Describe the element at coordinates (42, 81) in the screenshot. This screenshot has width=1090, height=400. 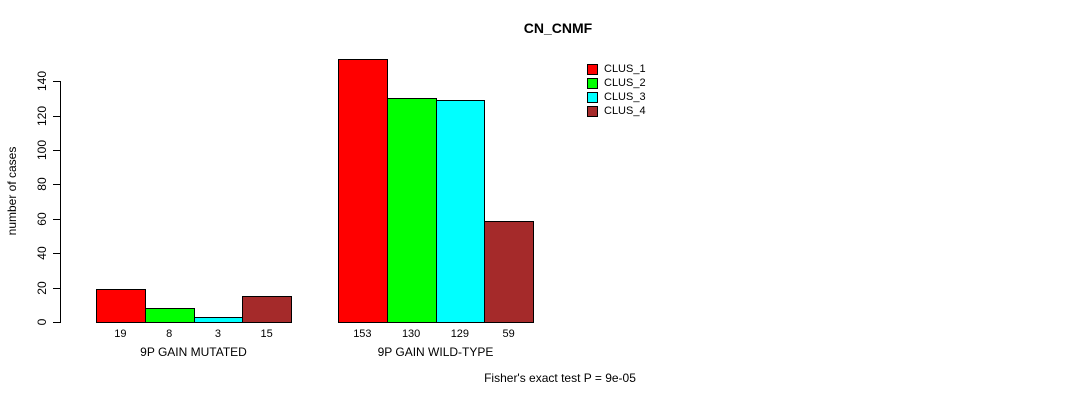
I see `y-axis-tick-label: 140` at that location.